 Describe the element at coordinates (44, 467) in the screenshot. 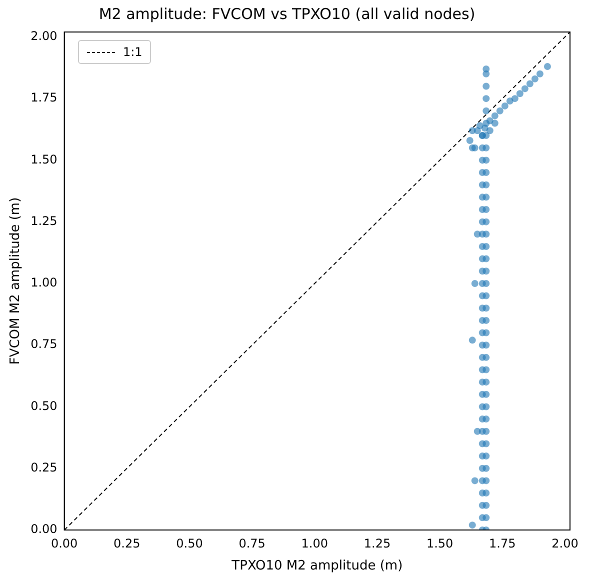

I see `y-tick-label: 0.25` at that location.